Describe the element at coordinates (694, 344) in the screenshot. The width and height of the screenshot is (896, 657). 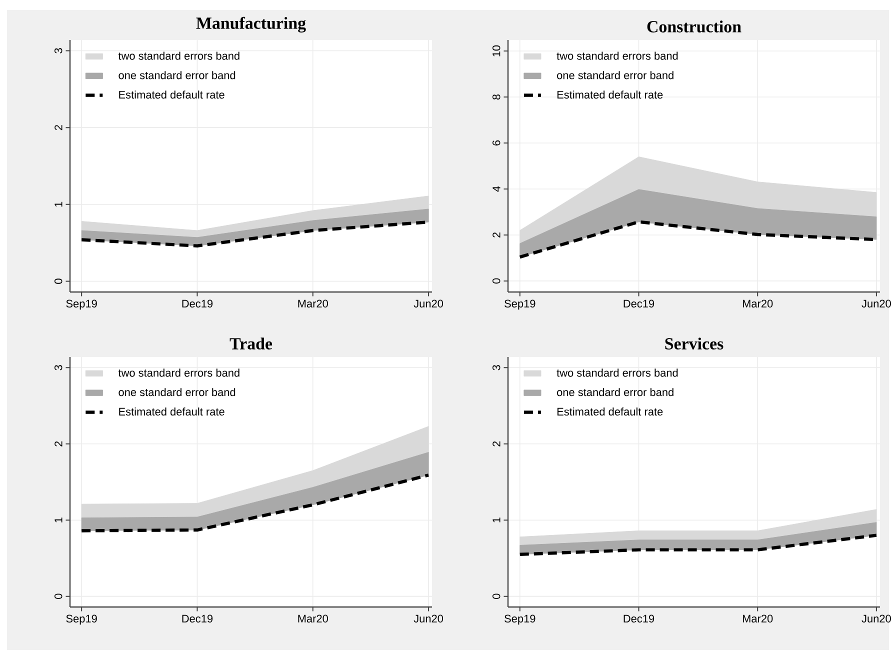
I see `chart-title: Services` at that location.